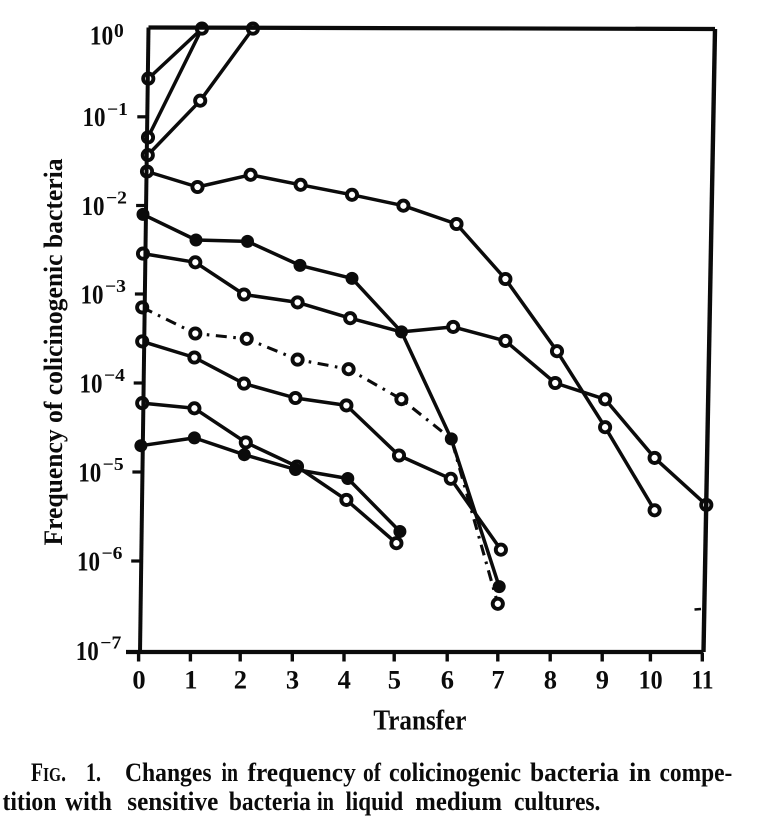  What do you see at coordinates (344, 679) in the screenshot?
I see `svg-text: 4` at bounding box center [344, 679].